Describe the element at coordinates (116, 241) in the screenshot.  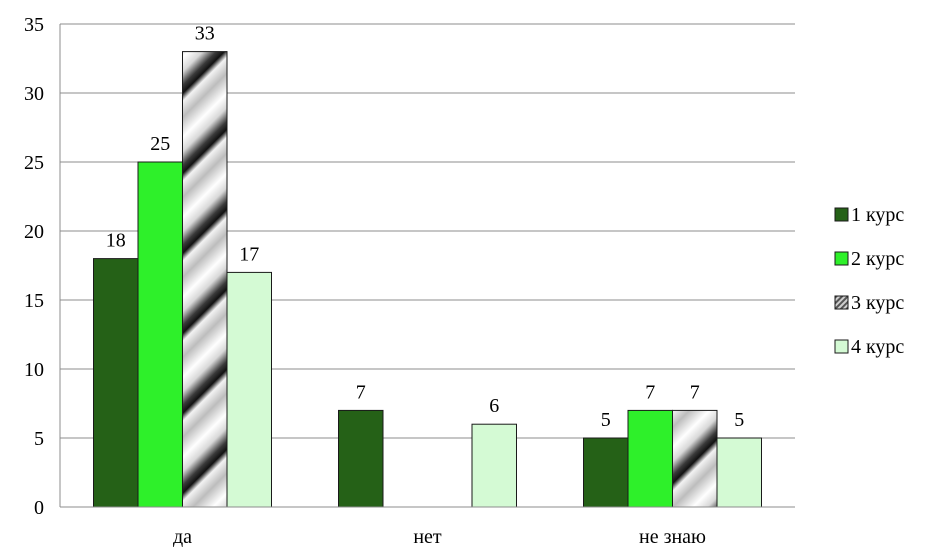
I see `data-label: 18` at that location.